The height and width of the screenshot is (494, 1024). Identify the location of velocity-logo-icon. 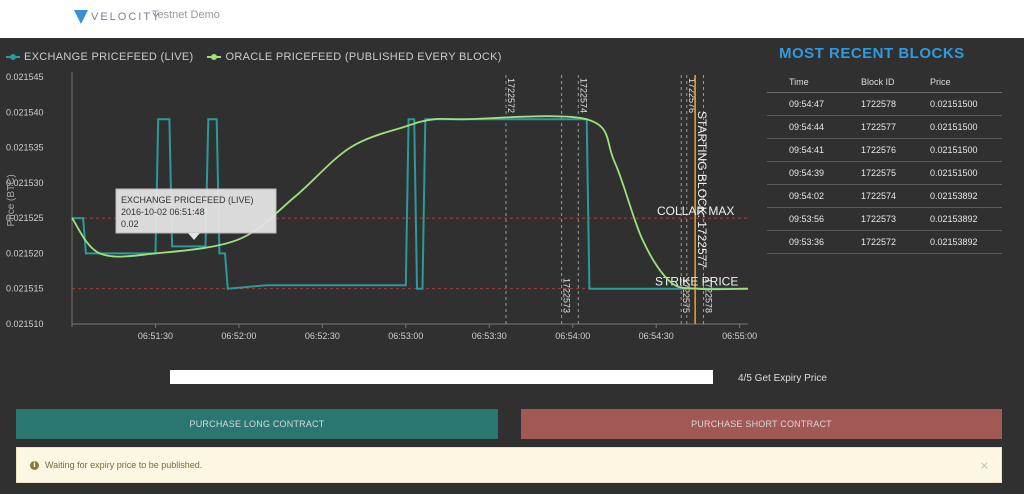
(81, 17).